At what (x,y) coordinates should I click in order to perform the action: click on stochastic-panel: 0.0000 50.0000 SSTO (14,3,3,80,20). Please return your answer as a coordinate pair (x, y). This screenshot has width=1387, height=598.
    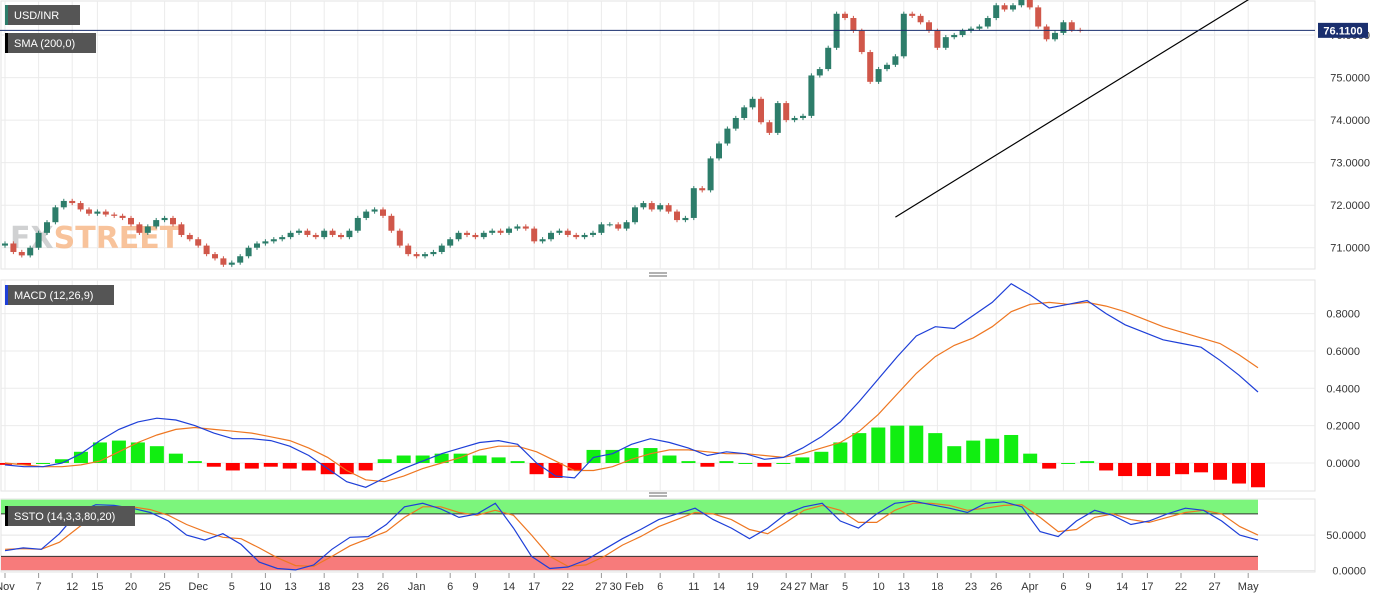
    Looking at the image, I should click on (683, 538).